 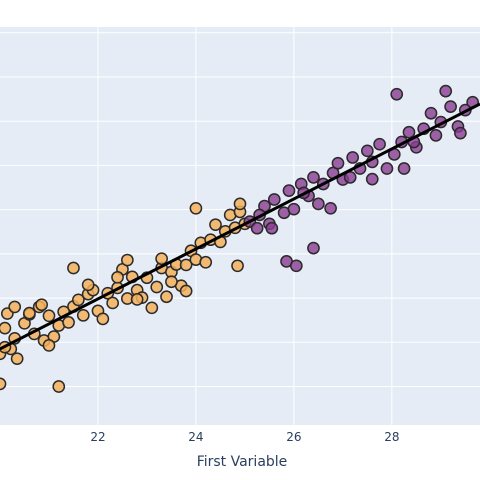 I want to click on x-axis-title: First Variable, so click(x=242, y=462).